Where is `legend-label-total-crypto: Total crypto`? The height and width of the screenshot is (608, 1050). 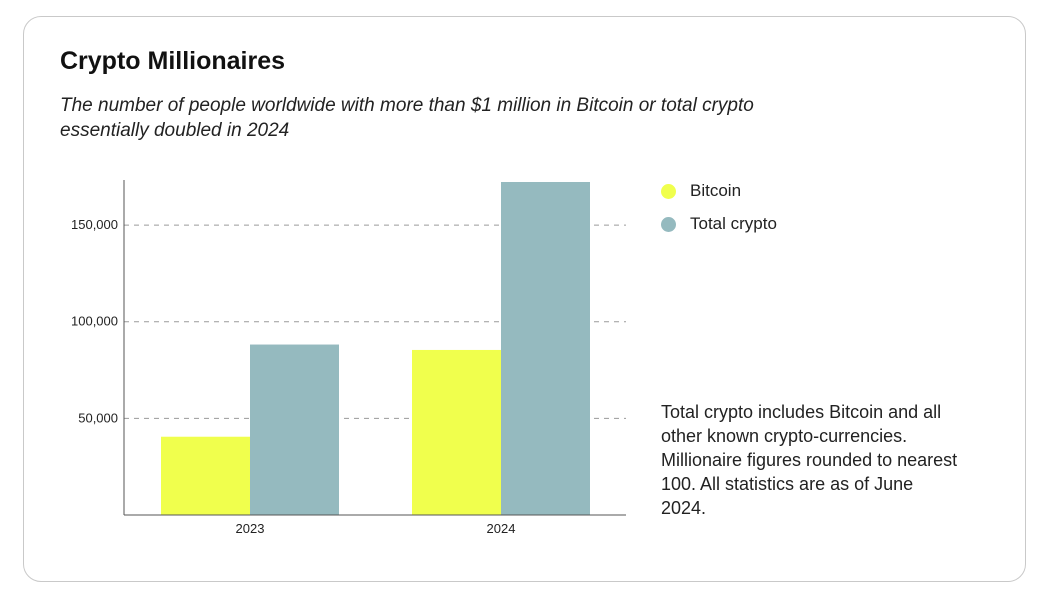 legend-label-total-crypto: Total crypto is located at coordinates (733, 223).